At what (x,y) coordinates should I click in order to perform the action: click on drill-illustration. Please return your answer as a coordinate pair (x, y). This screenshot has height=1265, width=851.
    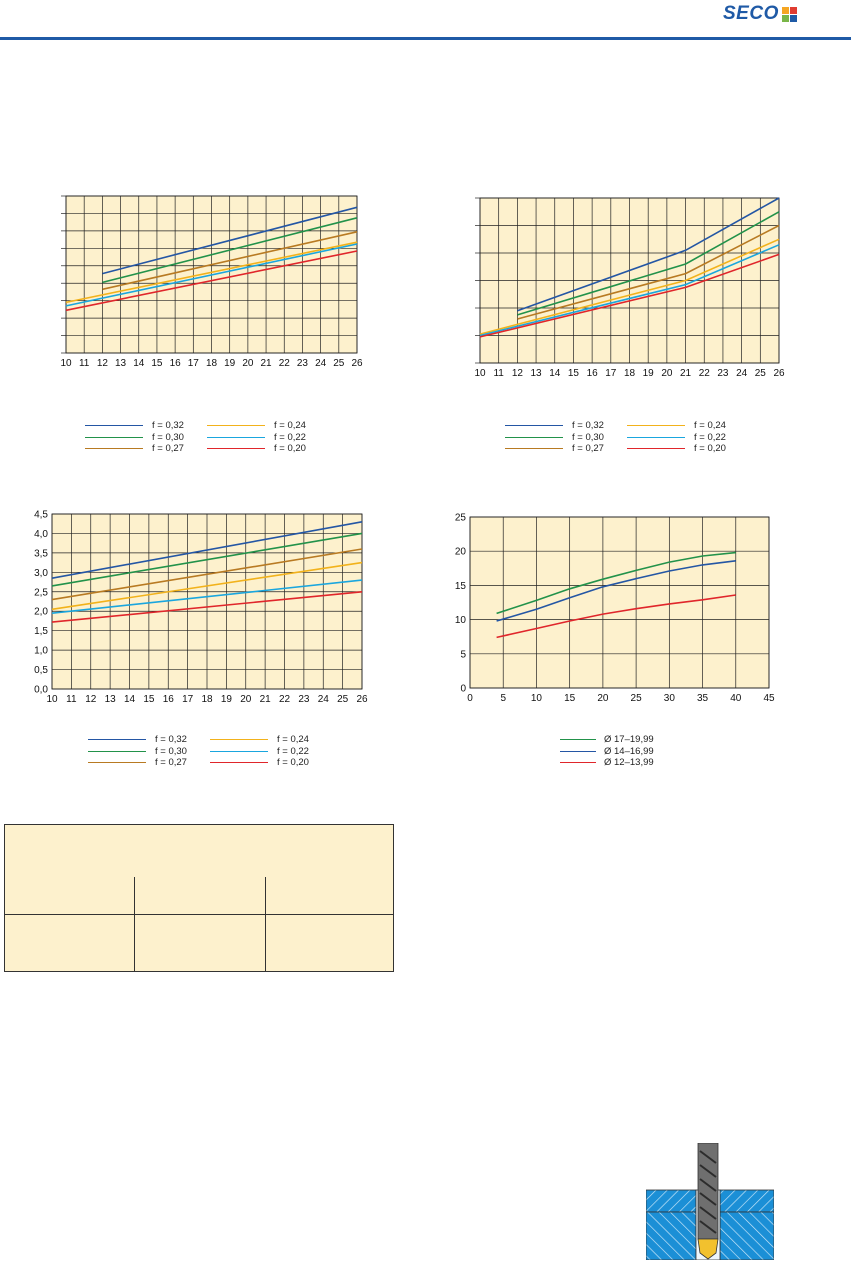
    Looking at the image, I should click on (710, 1203).